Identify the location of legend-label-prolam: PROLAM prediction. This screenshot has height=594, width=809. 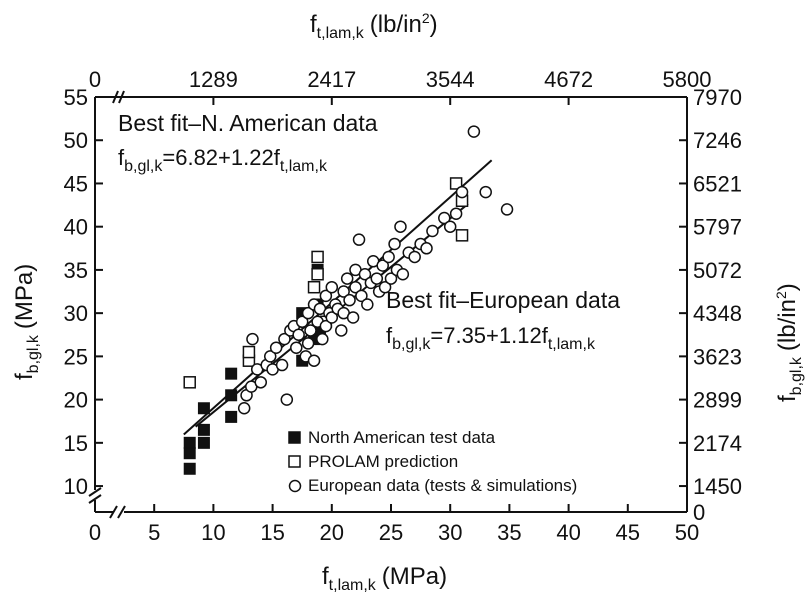
(383, 461).